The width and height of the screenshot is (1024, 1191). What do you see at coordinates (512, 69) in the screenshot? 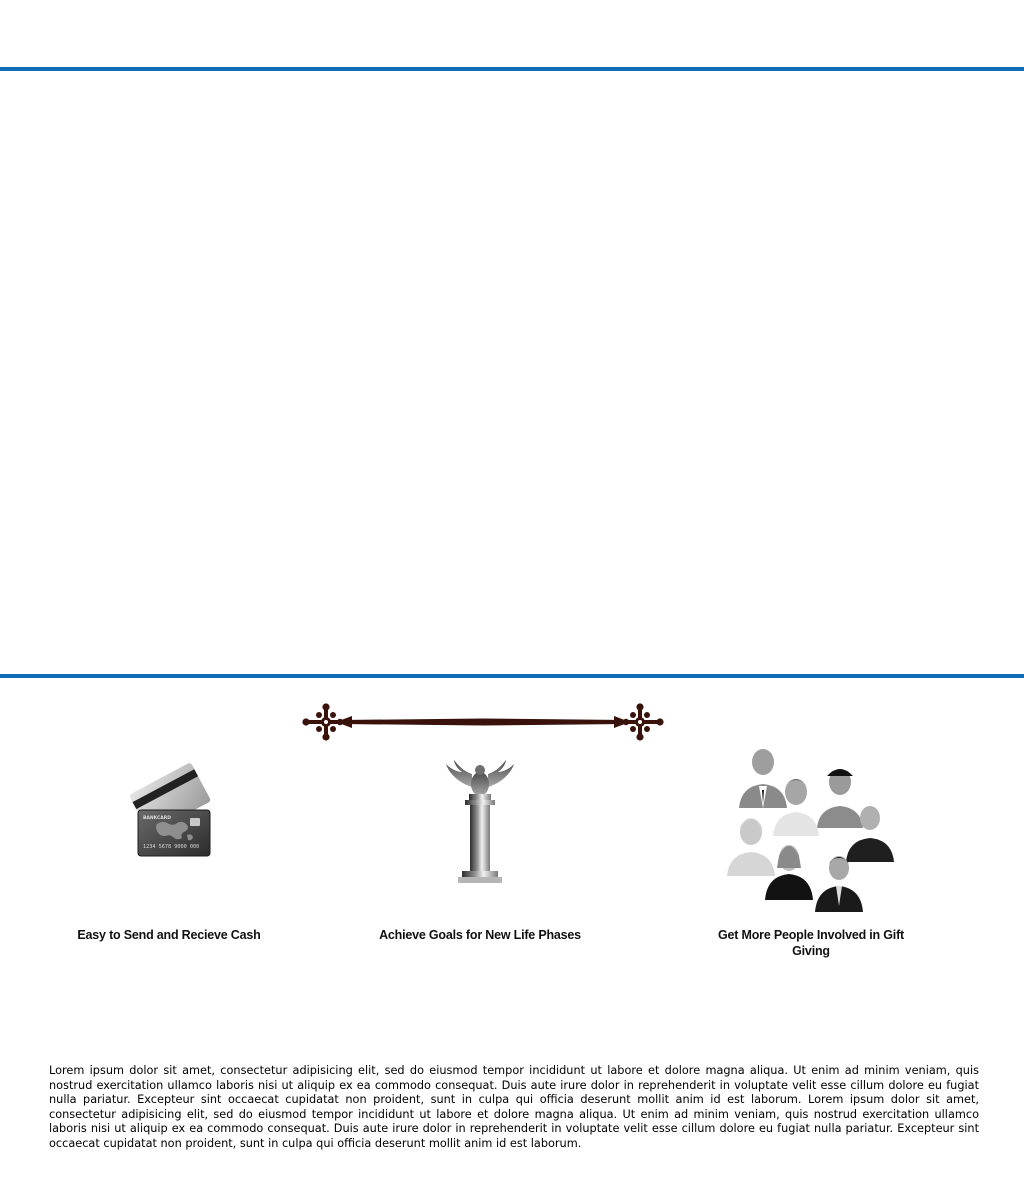
I see `header-rule` at bounding box center [512, 69].